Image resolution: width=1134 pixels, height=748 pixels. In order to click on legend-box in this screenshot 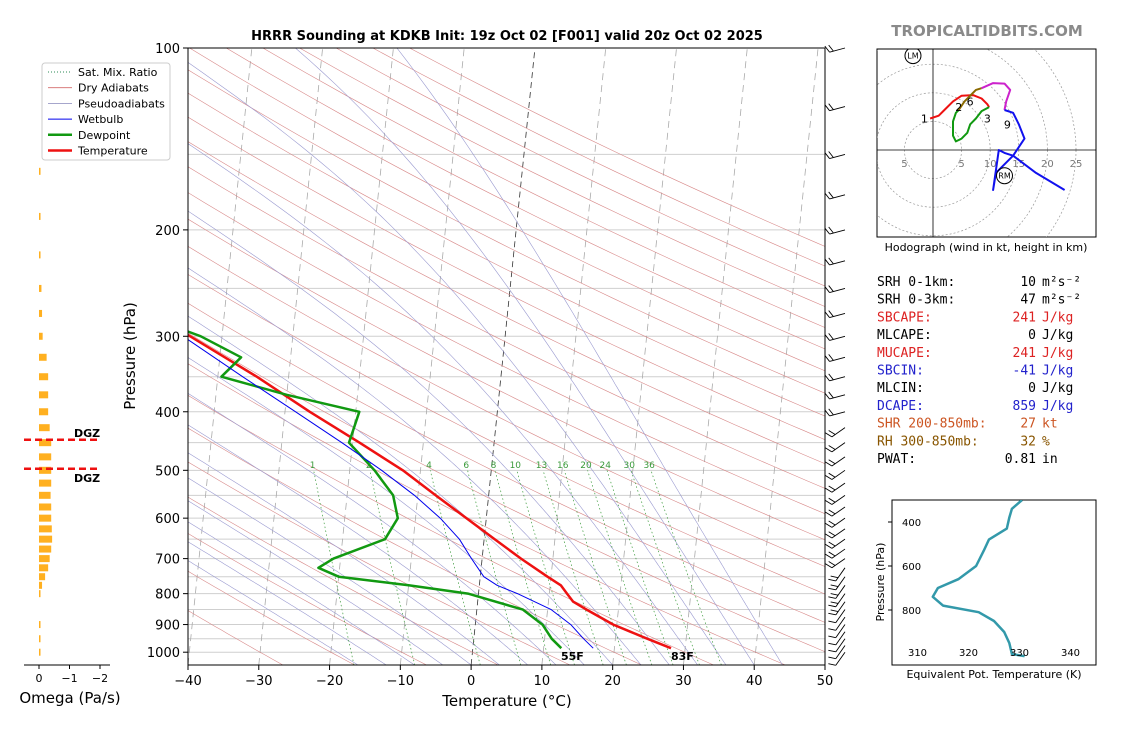, I will do `click(106, 111)`.